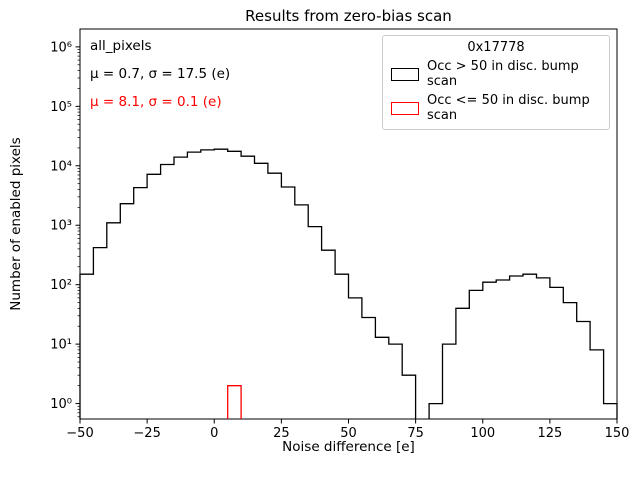  Describe the element at coordinates (415, 433) in the screenshot. I see `x-tick-label: 75` at that location.